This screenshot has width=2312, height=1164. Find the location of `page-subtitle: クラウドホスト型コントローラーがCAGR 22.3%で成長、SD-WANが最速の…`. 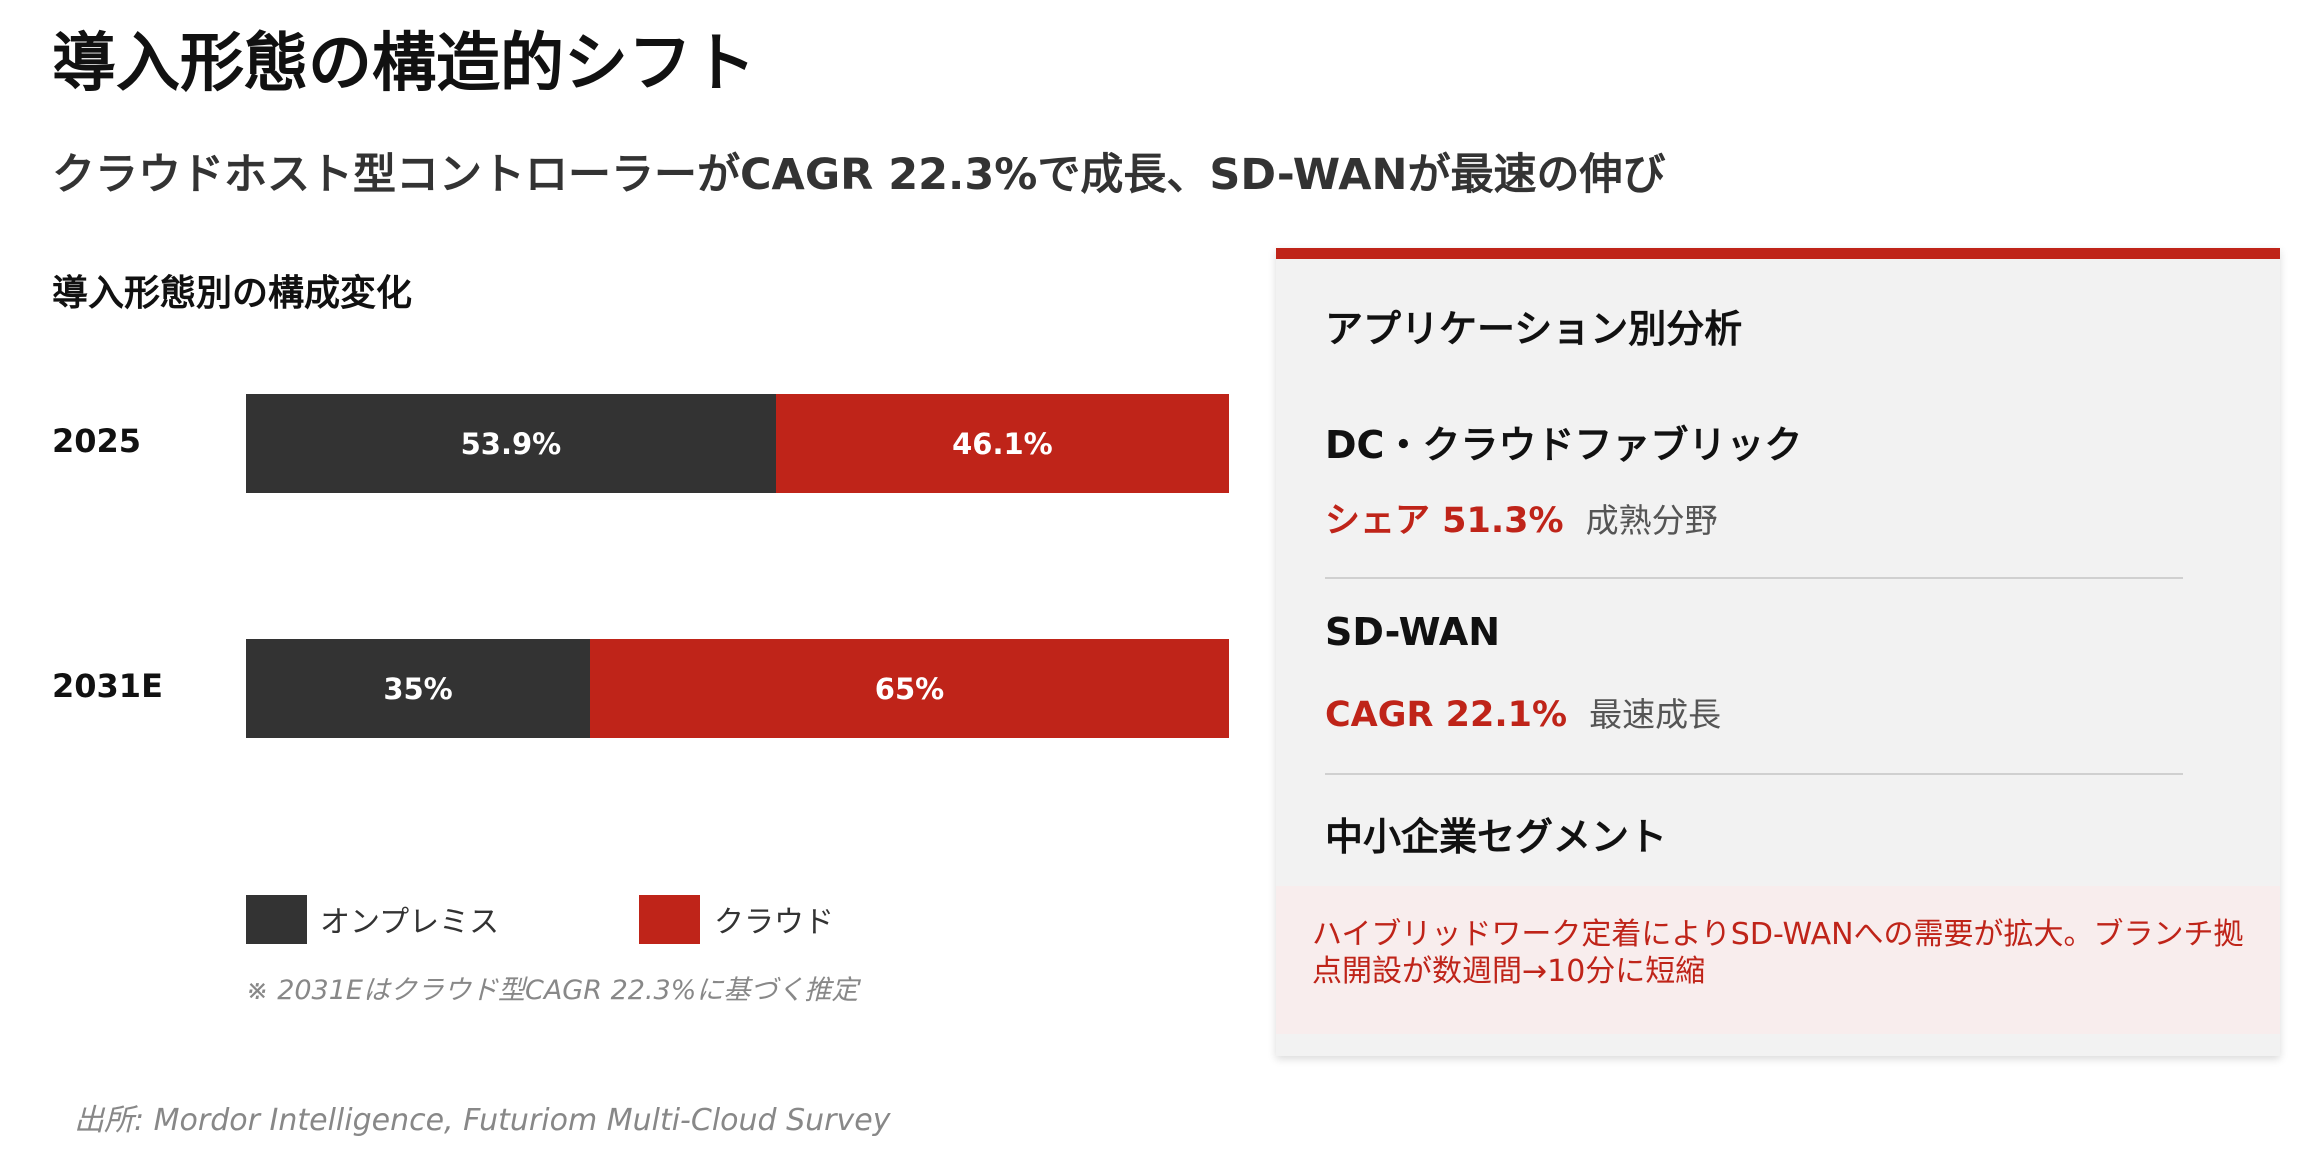

page-subtitle: クラウドホスト型コントローラーがCAGR 22.3%で成長、SD-WANが最速の… is located at coordinates (859, 175).